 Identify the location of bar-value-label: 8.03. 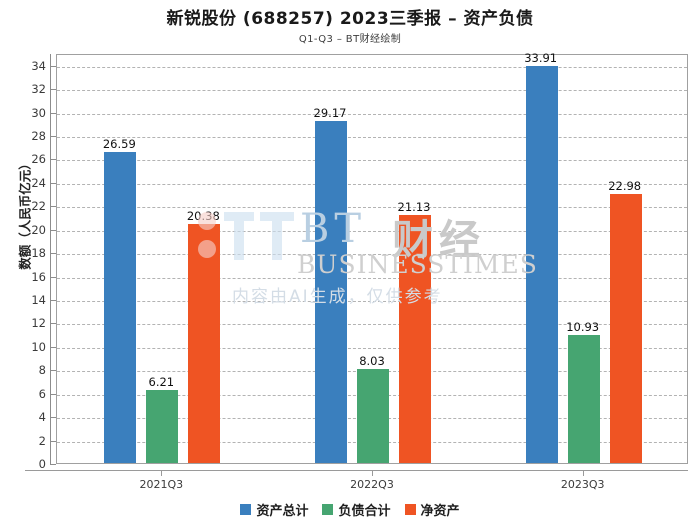
(372, 360).